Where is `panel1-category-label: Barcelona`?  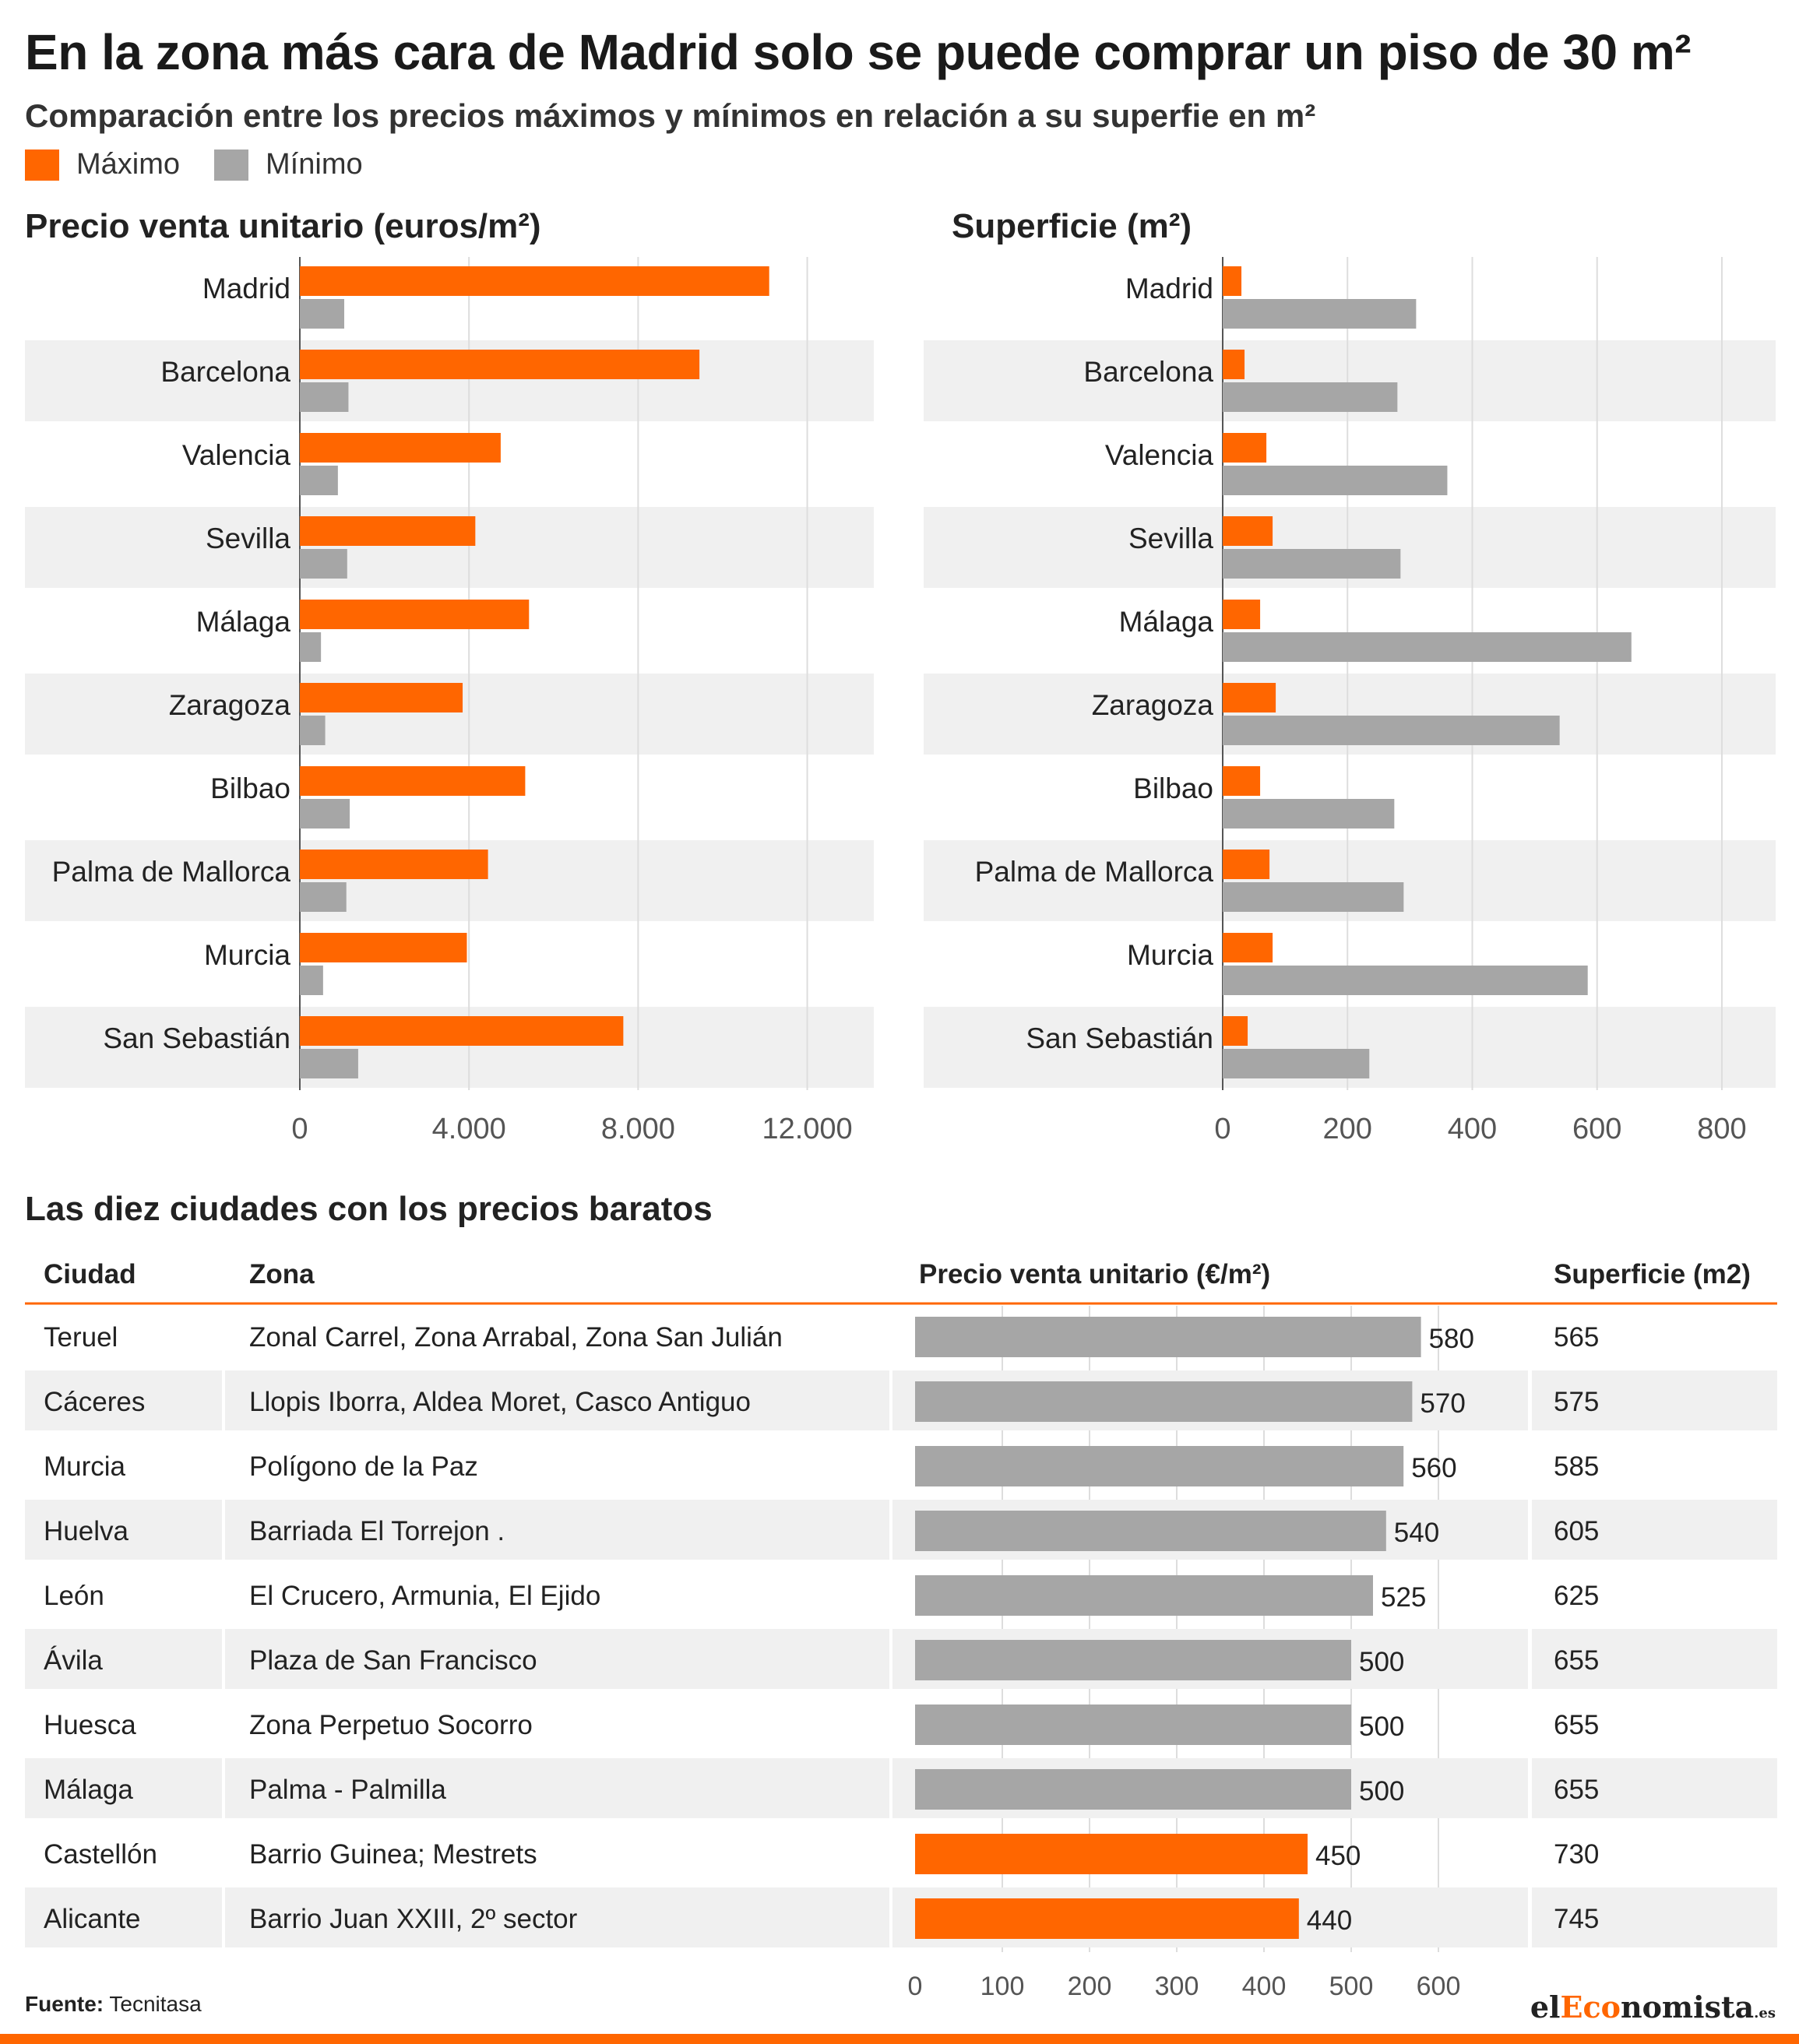
panel1-category-label: Barcelona is located at coordinates (225, 372).